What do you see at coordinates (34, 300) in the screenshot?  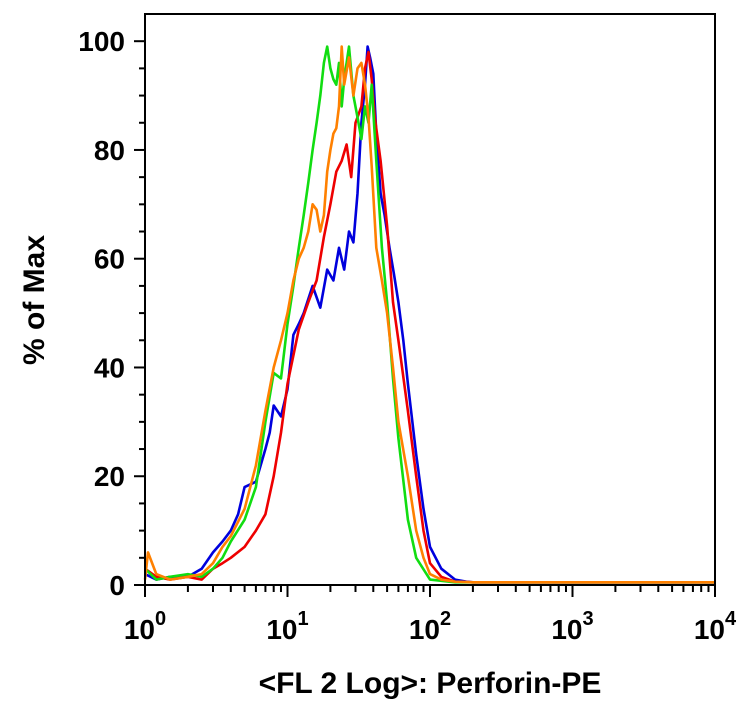 I see `y-axis-title: % of Max` at bounding box center [34, 300].